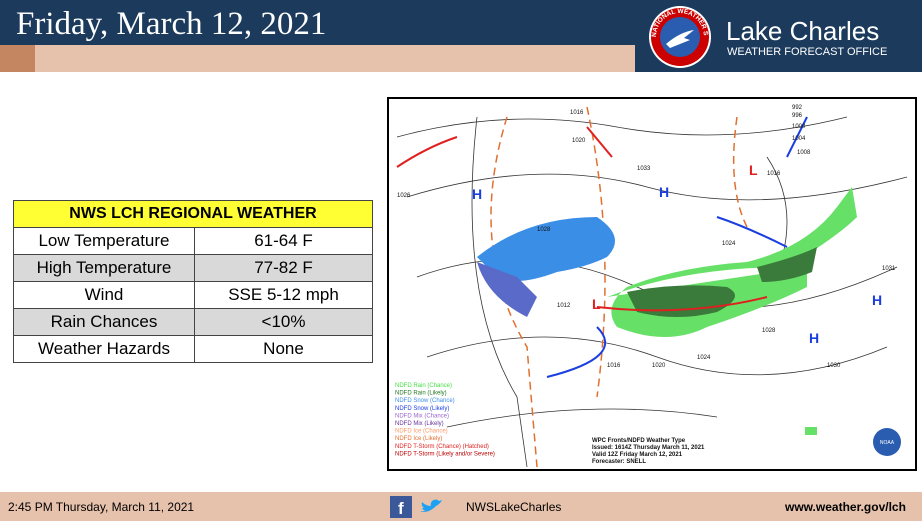 The image size is (922, 521). I want to click on legend-entry: NDFD T-Storm (Likely and/or Severe), so click(445, 454).